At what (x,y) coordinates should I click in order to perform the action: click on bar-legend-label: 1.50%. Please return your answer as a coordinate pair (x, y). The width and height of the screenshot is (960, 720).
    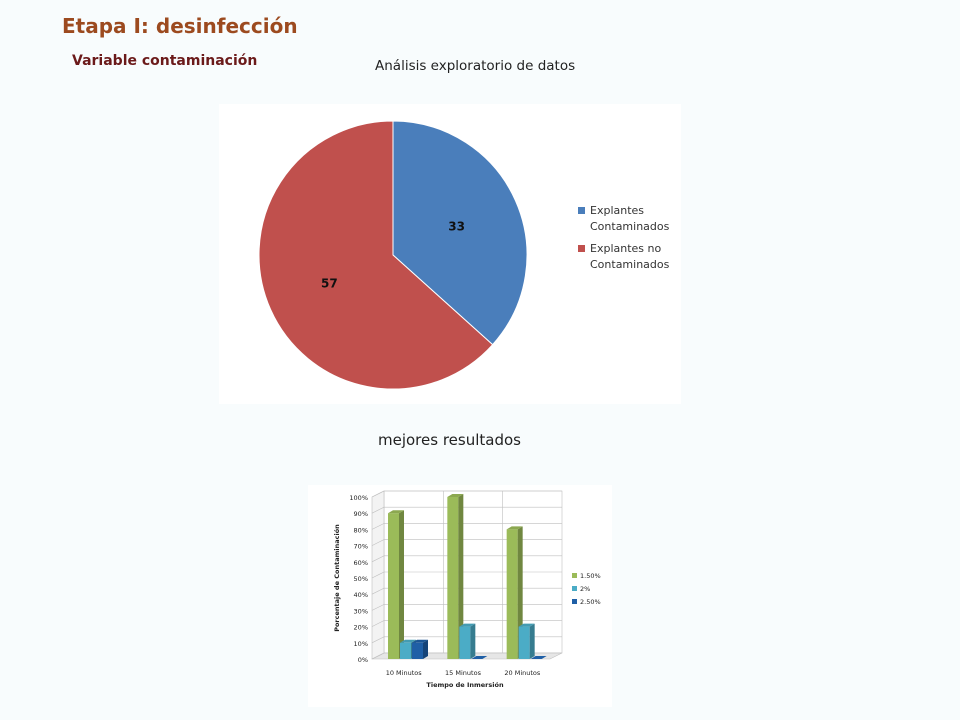
    Looking at the image, I should click on (590, 576).